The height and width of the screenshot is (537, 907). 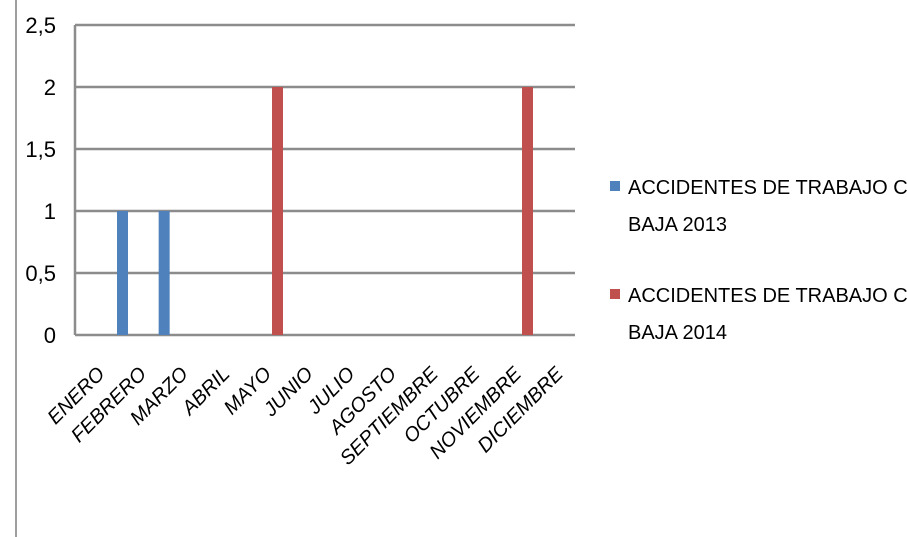 What do you see at coordinates (50, 87) in the screenshot?
I see `y-tick-label: 2` at bounding box center [50, 87].